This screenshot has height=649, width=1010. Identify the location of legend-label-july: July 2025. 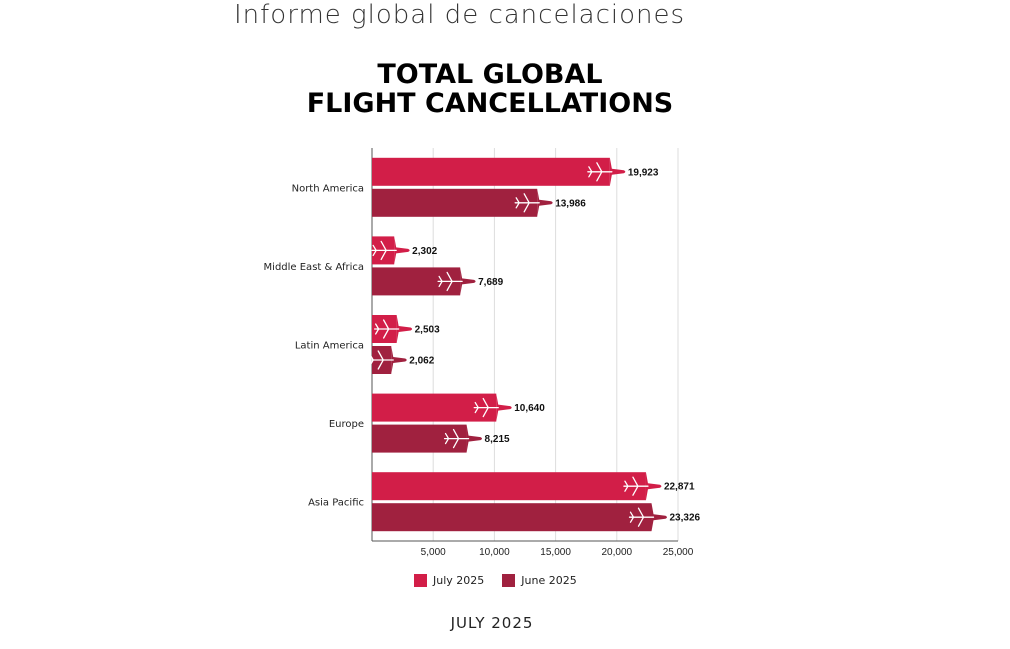
(459, 580).